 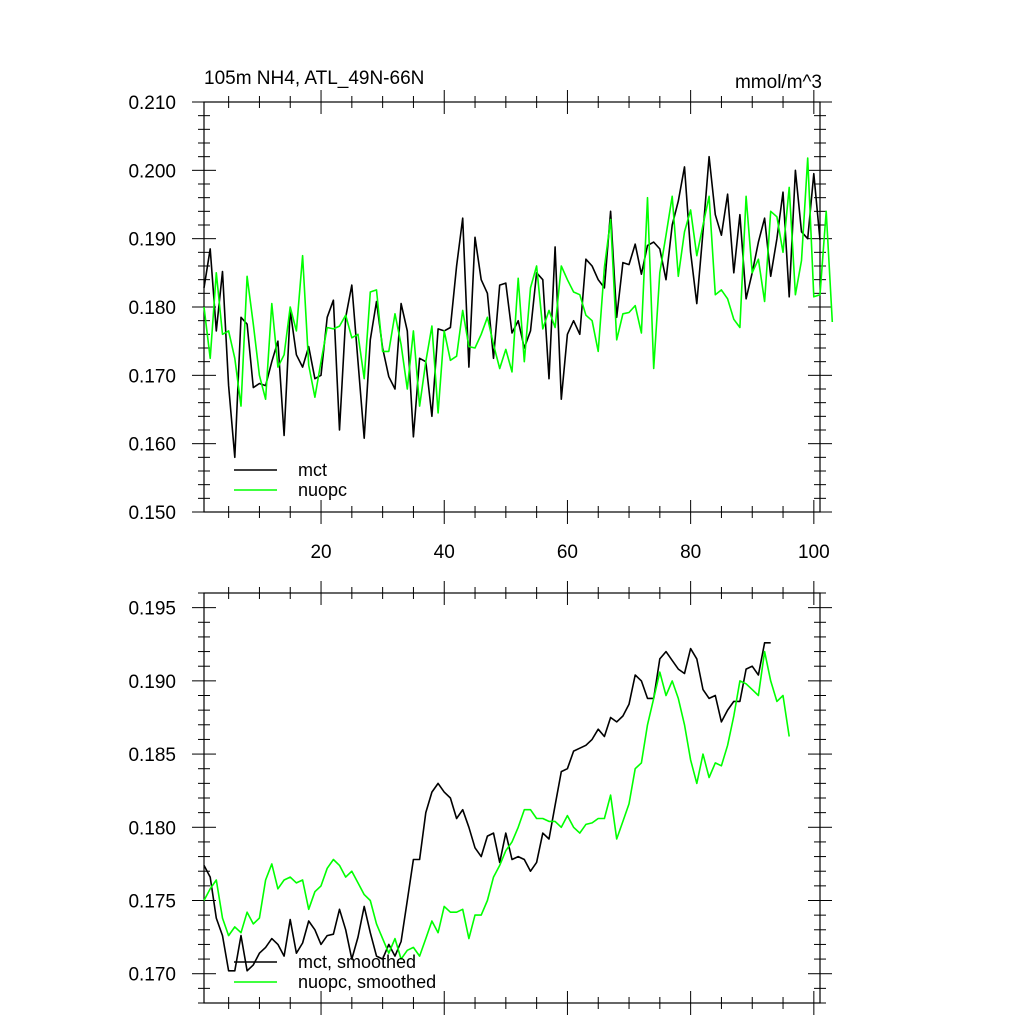 What do you see at coordinates (778, 82) in the screenshot?
I see `units-label: mmol/m^3` at bounding box center [778, 82].